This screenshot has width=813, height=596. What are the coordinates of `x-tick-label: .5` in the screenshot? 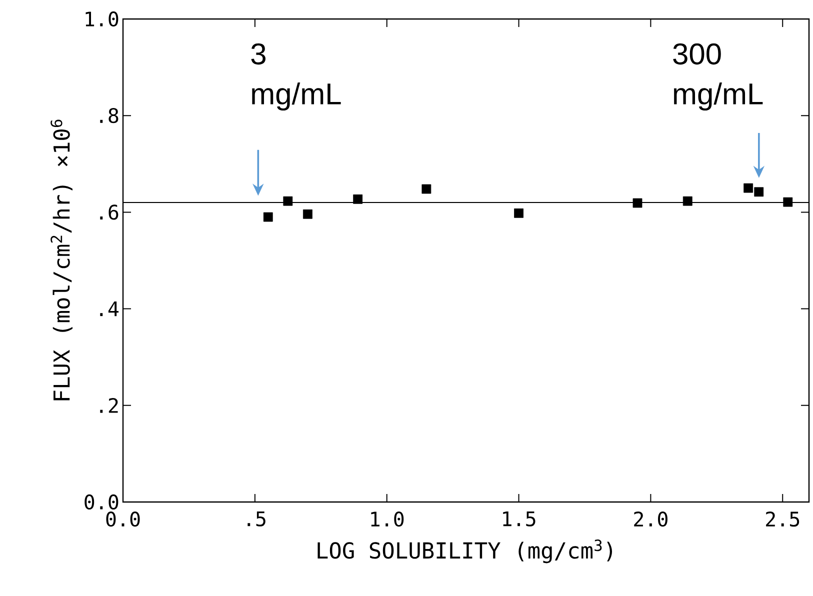 It's located at (257, 519).